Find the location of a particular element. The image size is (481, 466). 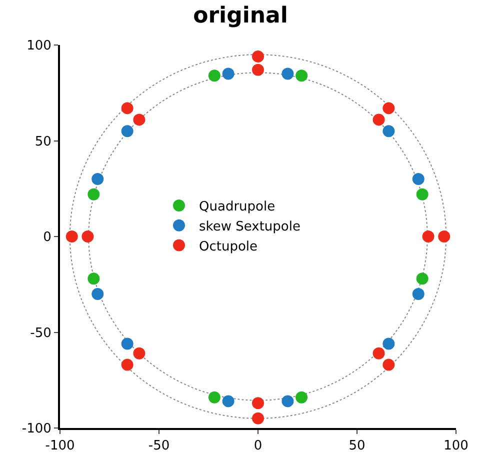

x-tick-label: 50 is located at coordinates (357, 446).